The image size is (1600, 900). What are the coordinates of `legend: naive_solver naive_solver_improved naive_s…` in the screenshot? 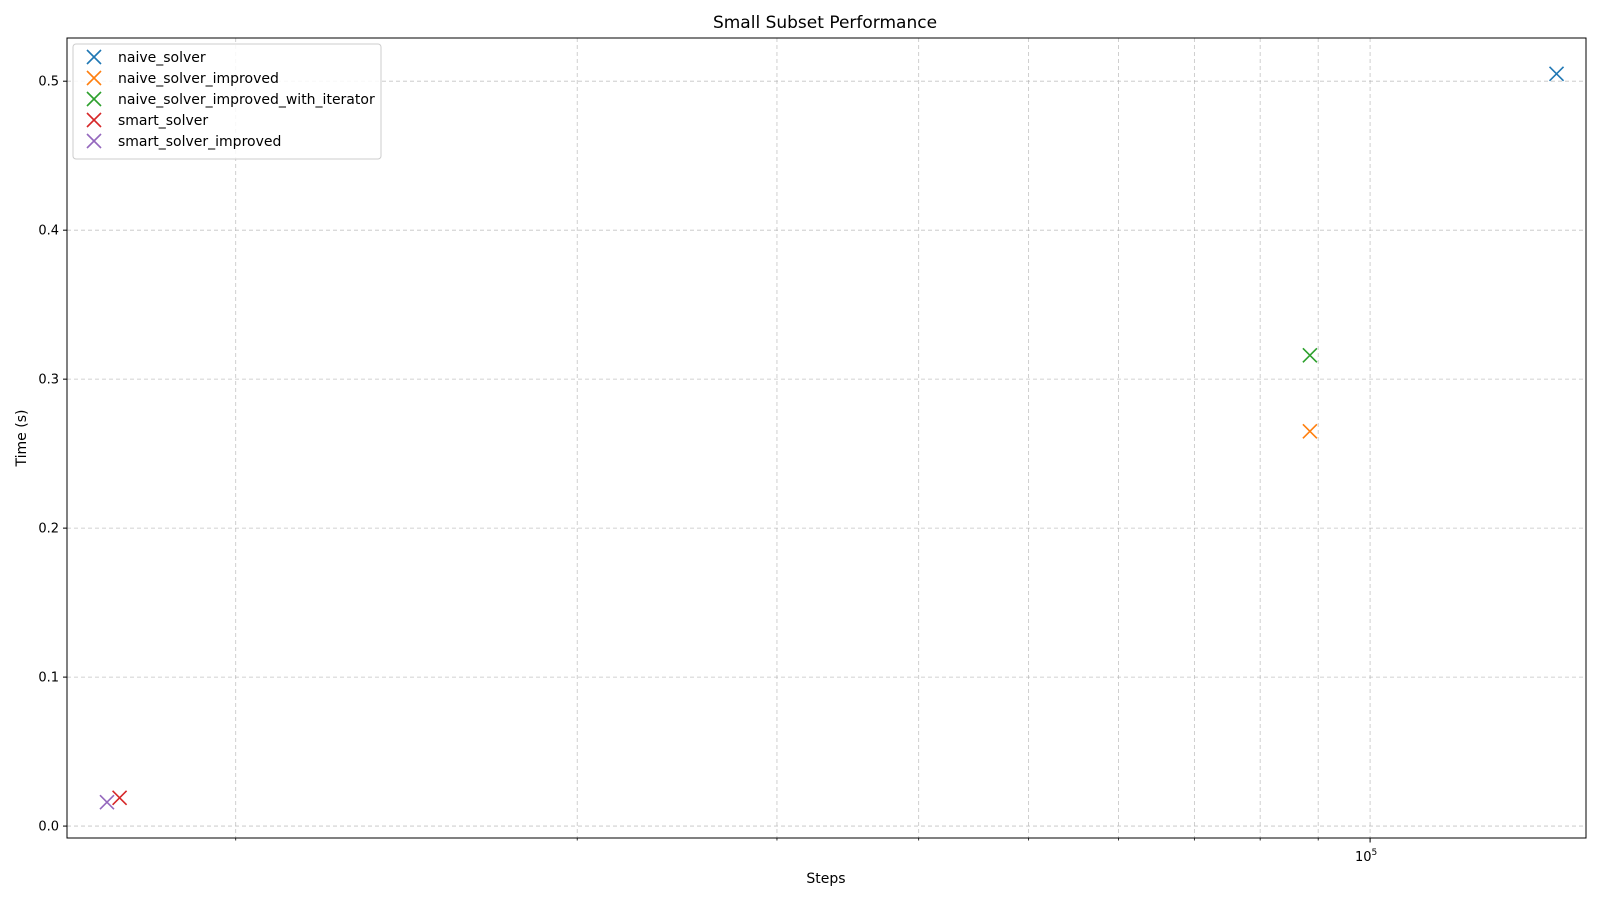 It's located at (227, 101).